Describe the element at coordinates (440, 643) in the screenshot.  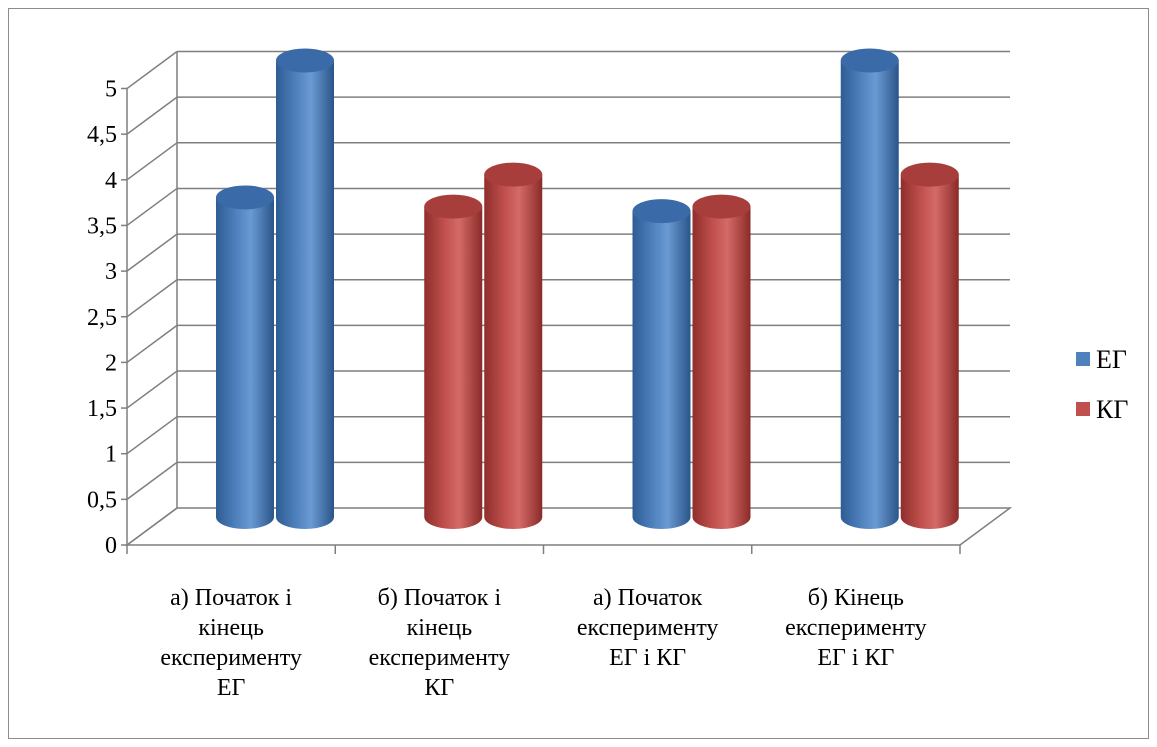
I see `x-category-label: б) Початок і кінець експерименту КГ` at that location.